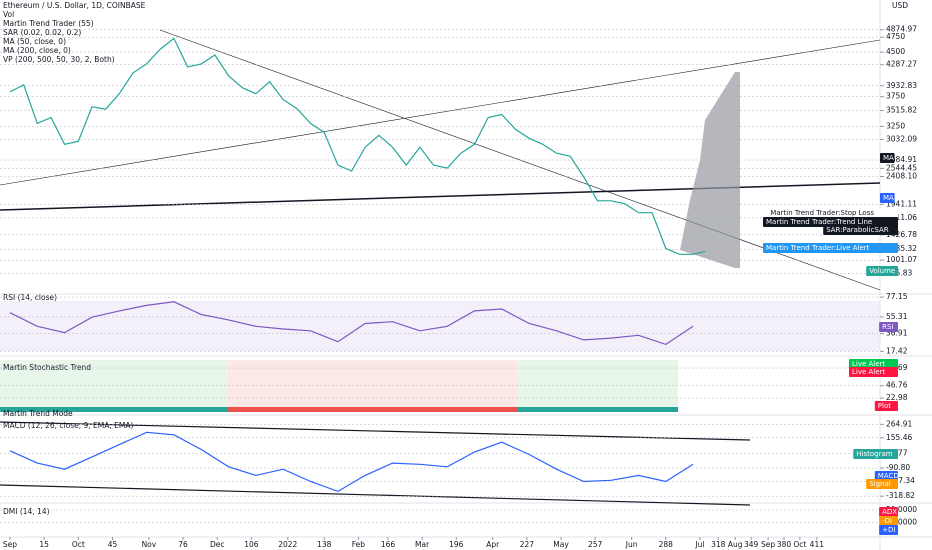 This screenshot has height=550, width=932. I want to click on axis-label: 1941.11, so click(901, 203).